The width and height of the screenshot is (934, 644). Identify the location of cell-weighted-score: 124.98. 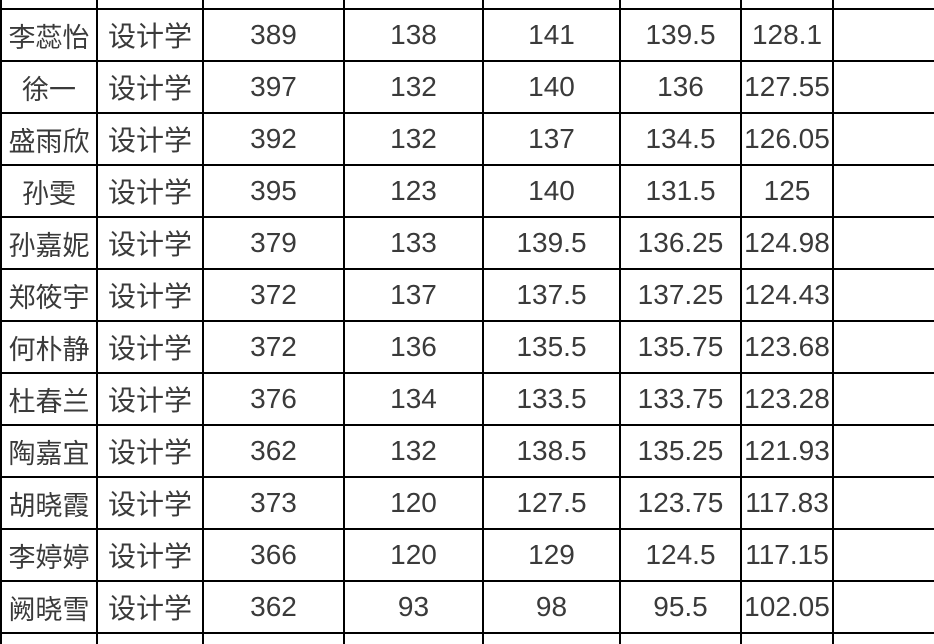
(787, 243).